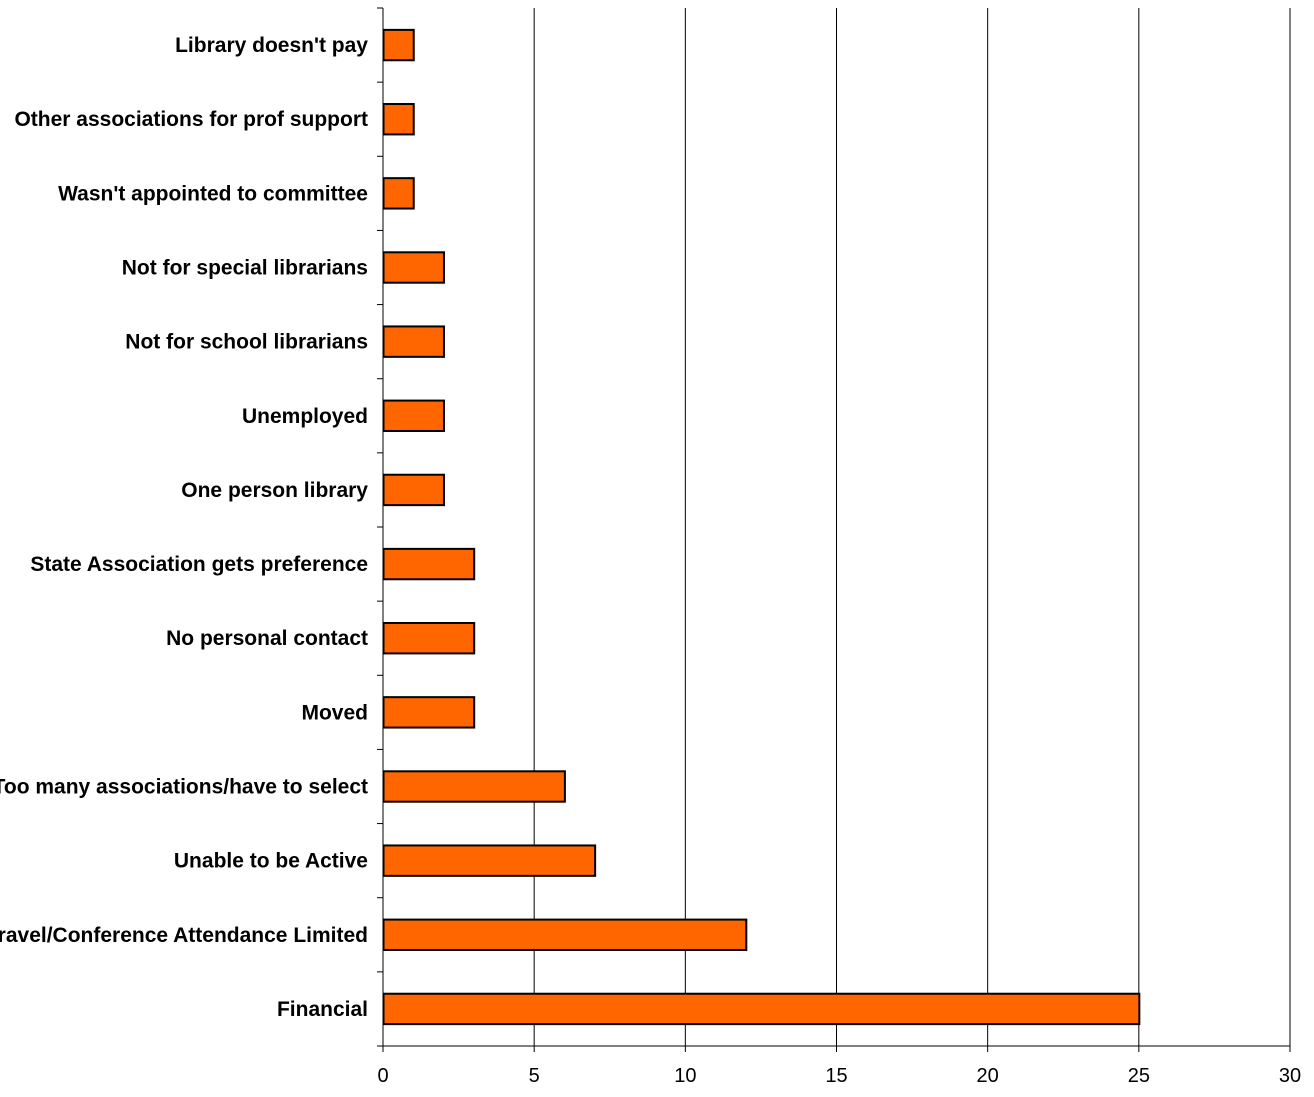  I want to click on x-tick-label: 10, so click(685, 1076).